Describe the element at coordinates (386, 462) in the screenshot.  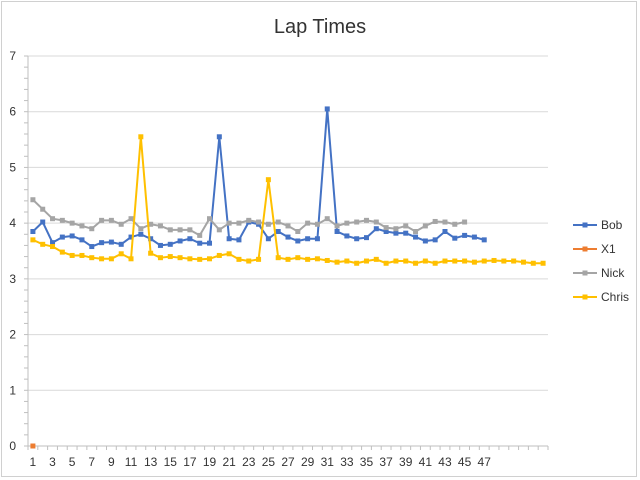
I see `x-tick-label: 37` at that location.